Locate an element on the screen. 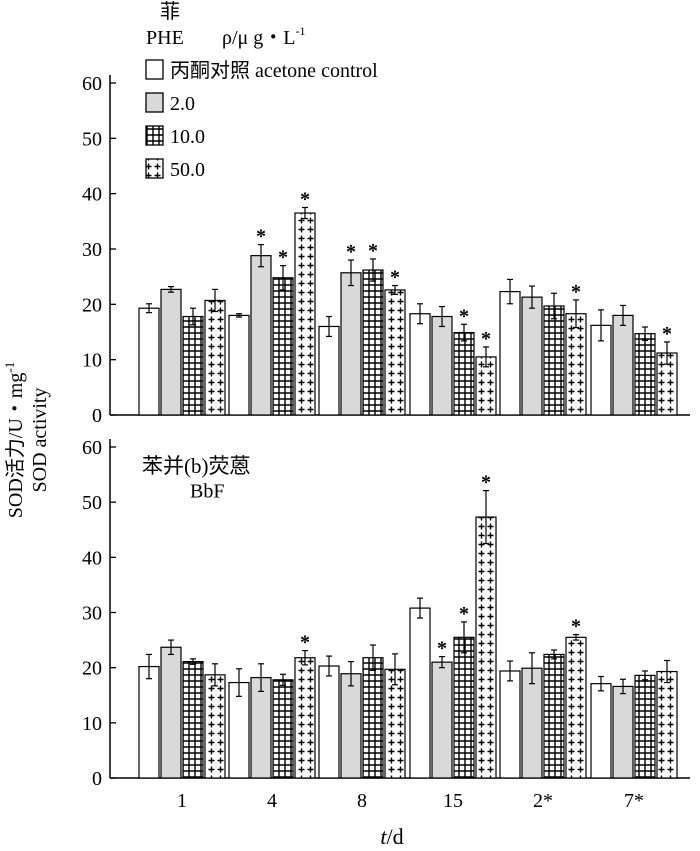  y-tick-label: 10 is located at coordinates (92, 724).